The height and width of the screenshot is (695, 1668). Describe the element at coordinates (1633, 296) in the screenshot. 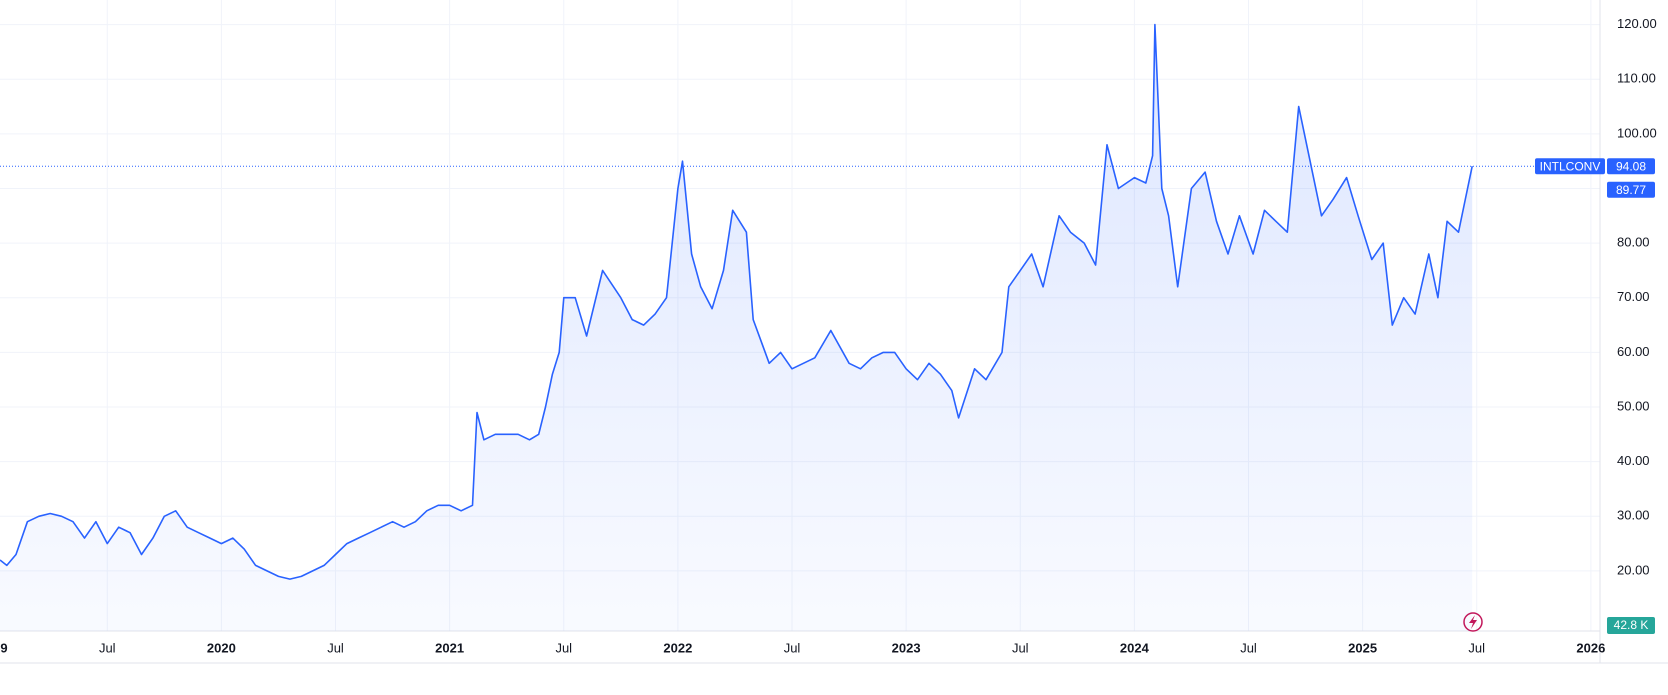

I see `y-tick-label: 70.00` at that location.